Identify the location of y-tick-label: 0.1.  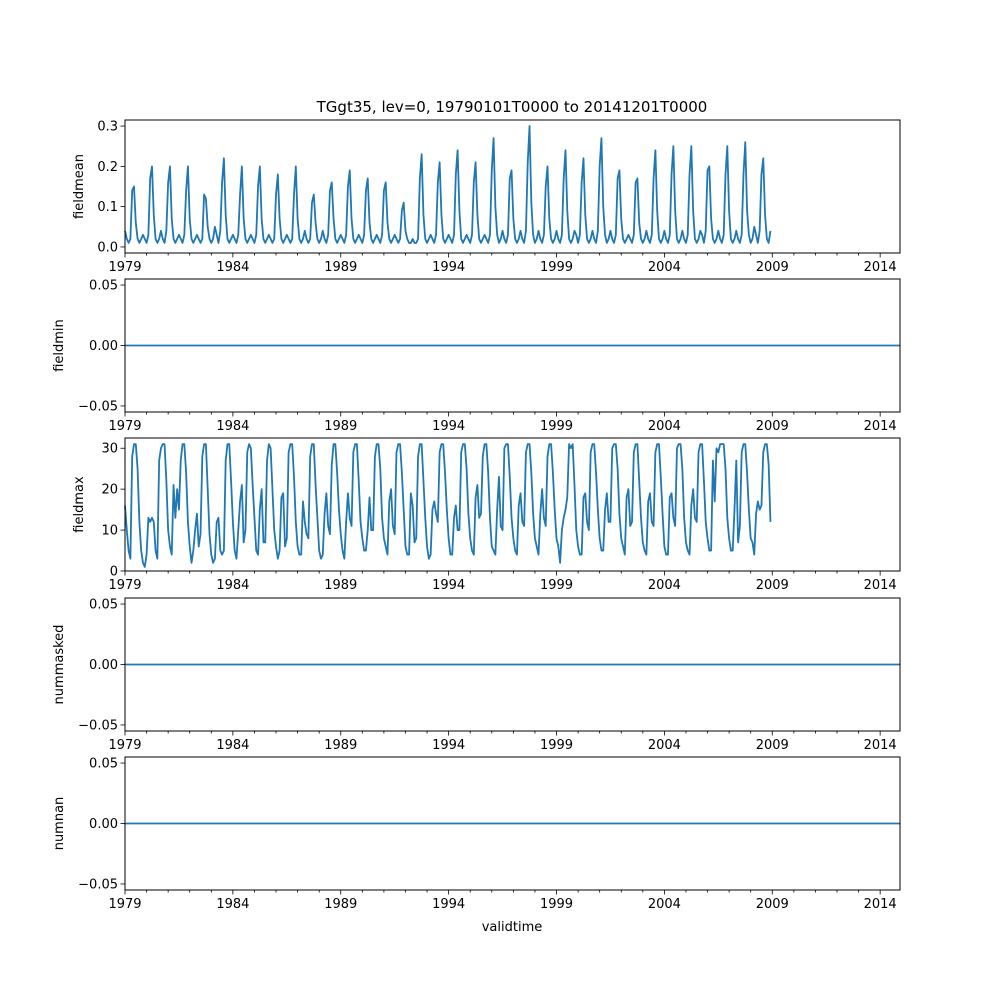
(107, 207).